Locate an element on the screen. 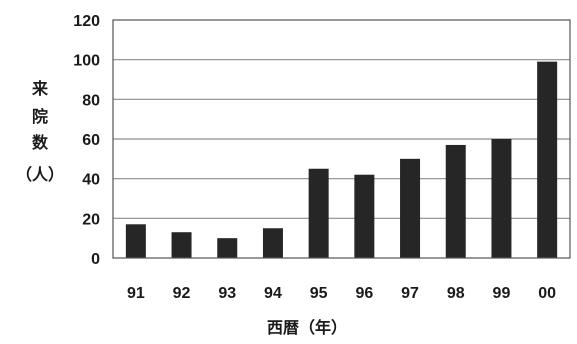 Image resolution: width=577 pixels, height=344 pixels. x-tick-label: 95 is located at coordinates (319, 293).